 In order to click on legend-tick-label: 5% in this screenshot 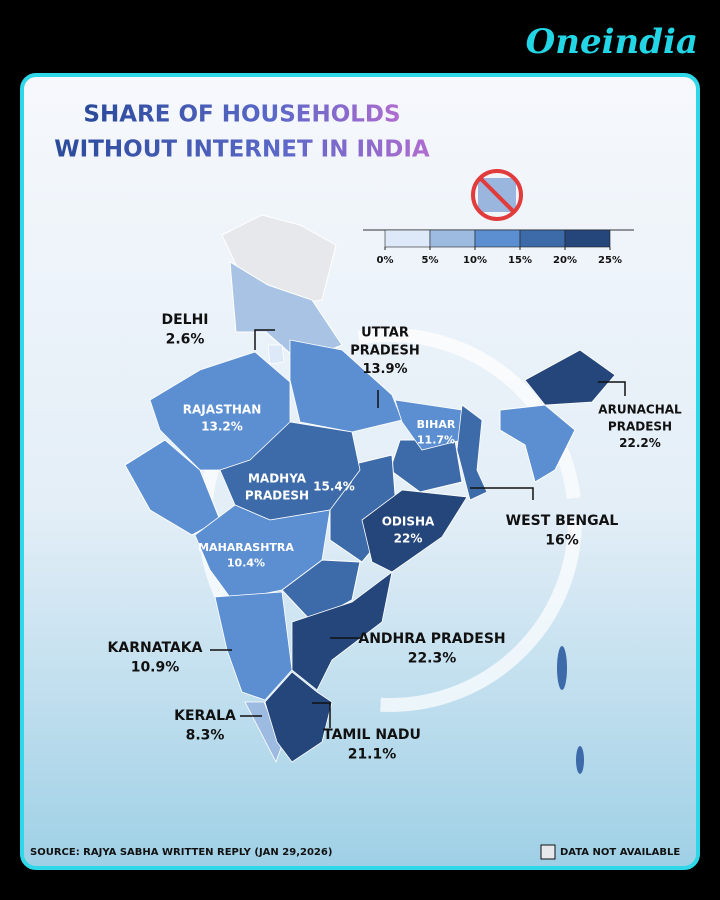, I will do `click(430, 260)`.